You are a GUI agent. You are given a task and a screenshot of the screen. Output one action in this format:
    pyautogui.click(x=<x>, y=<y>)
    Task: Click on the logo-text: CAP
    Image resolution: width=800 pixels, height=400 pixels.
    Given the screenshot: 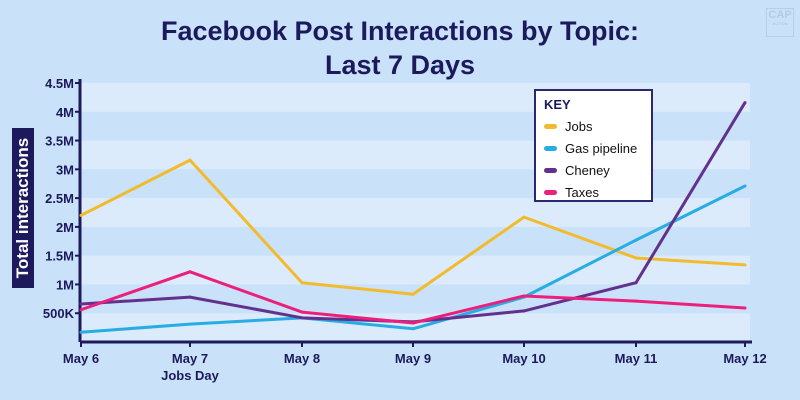 What is the action you would take?
    pyautogui.click(x=780, y=15)
    